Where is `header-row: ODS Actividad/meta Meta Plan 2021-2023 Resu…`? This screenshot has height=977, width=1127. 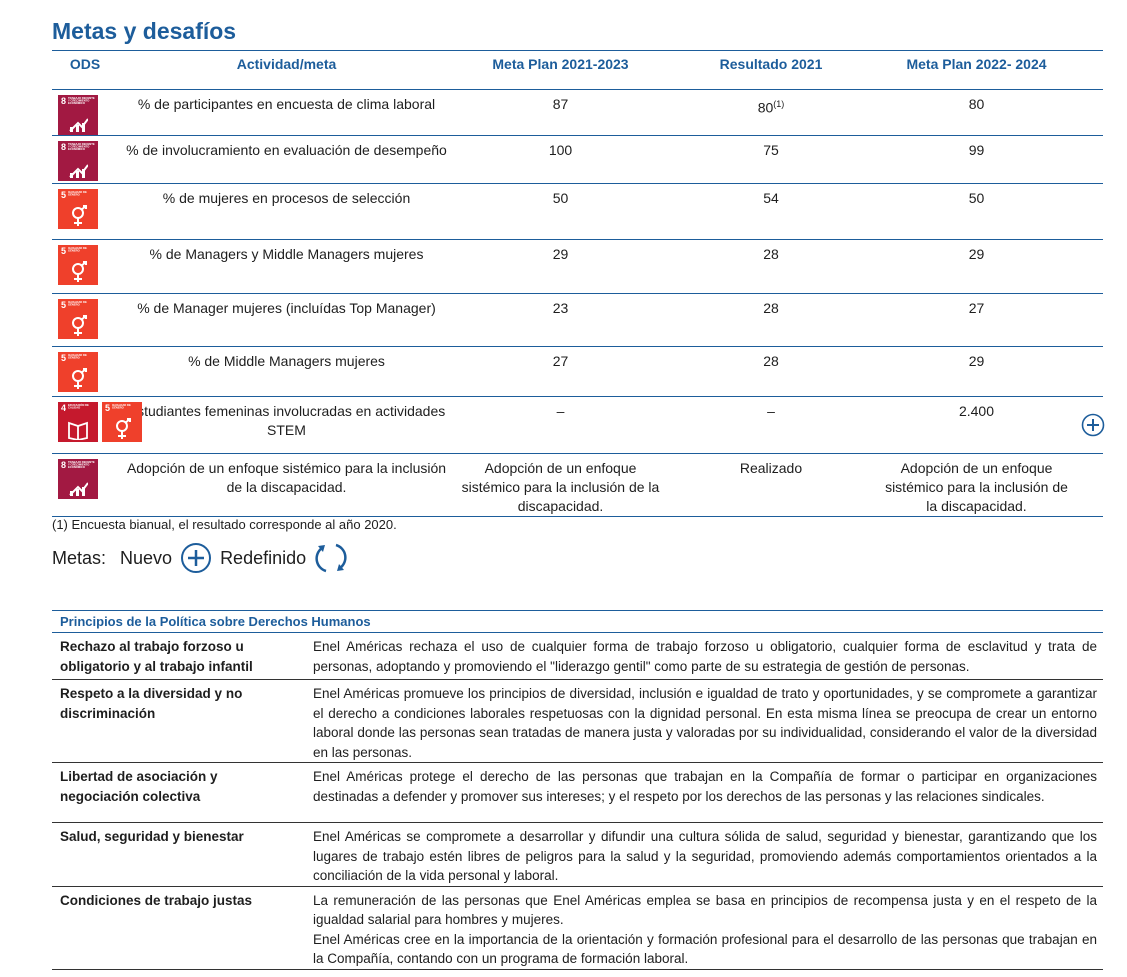 header-row: ODS Actividad/meta Meta Plan 2021-2023 Resu… is located at coordinates (577, 70).